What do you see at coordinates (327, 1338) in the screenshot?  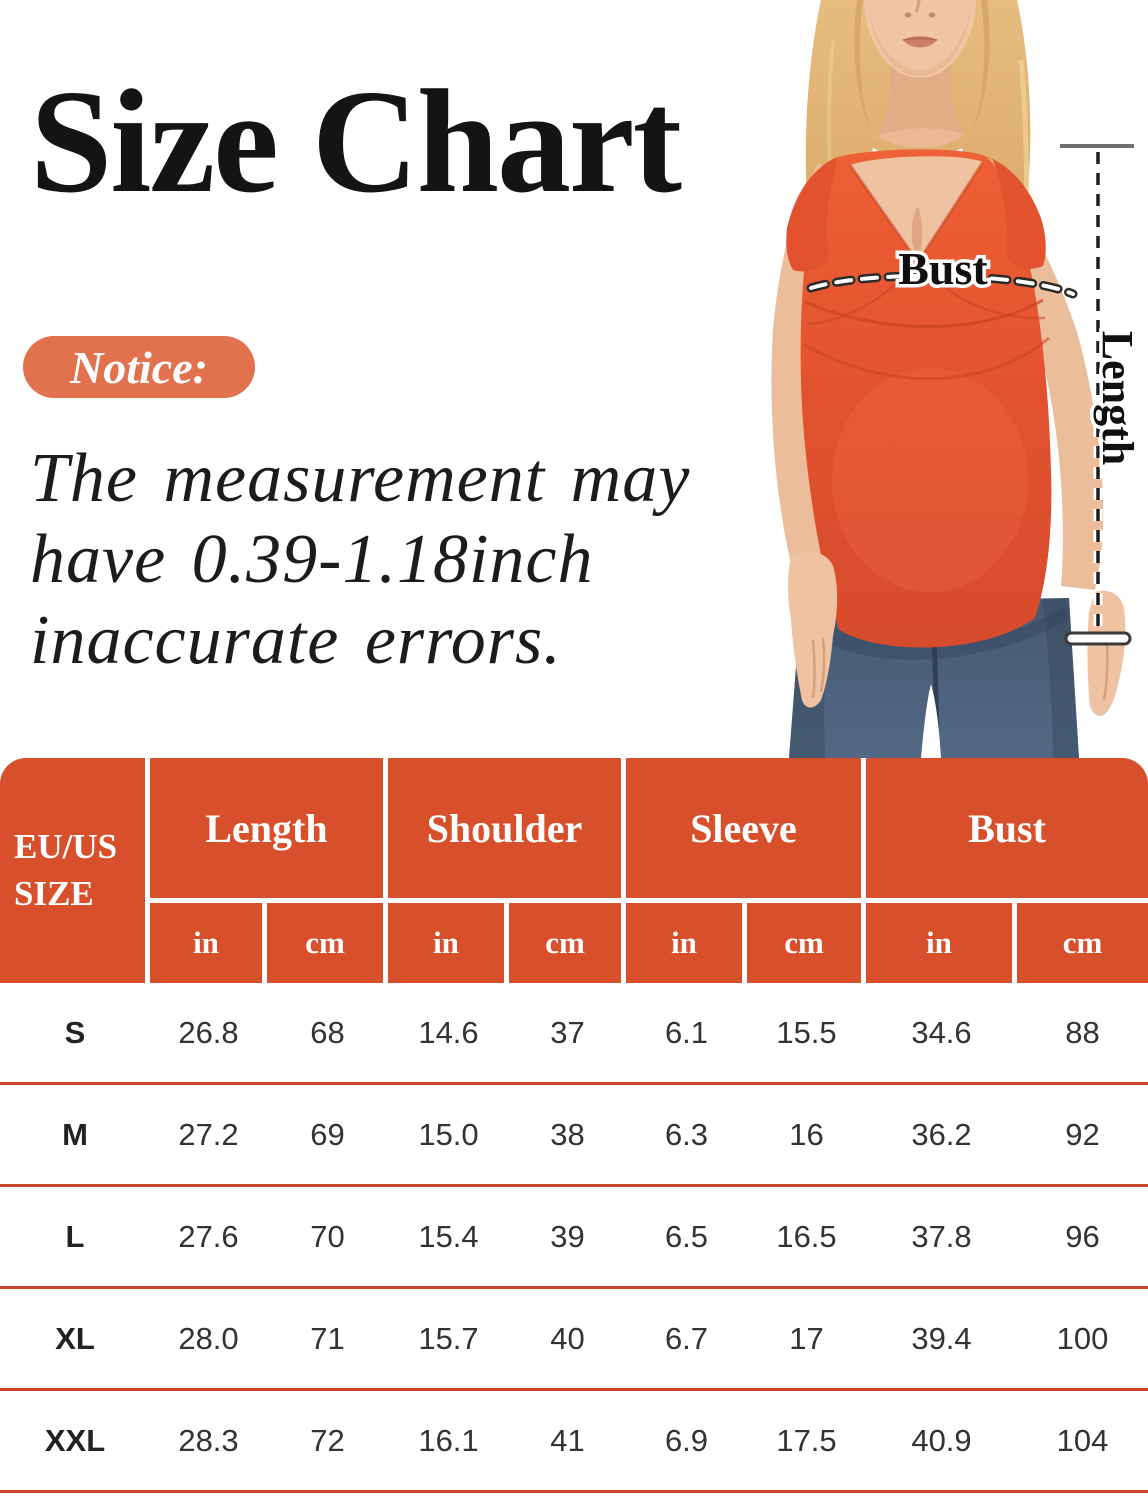 I see `value-cell: 71` at bounding box center [327, 1338].